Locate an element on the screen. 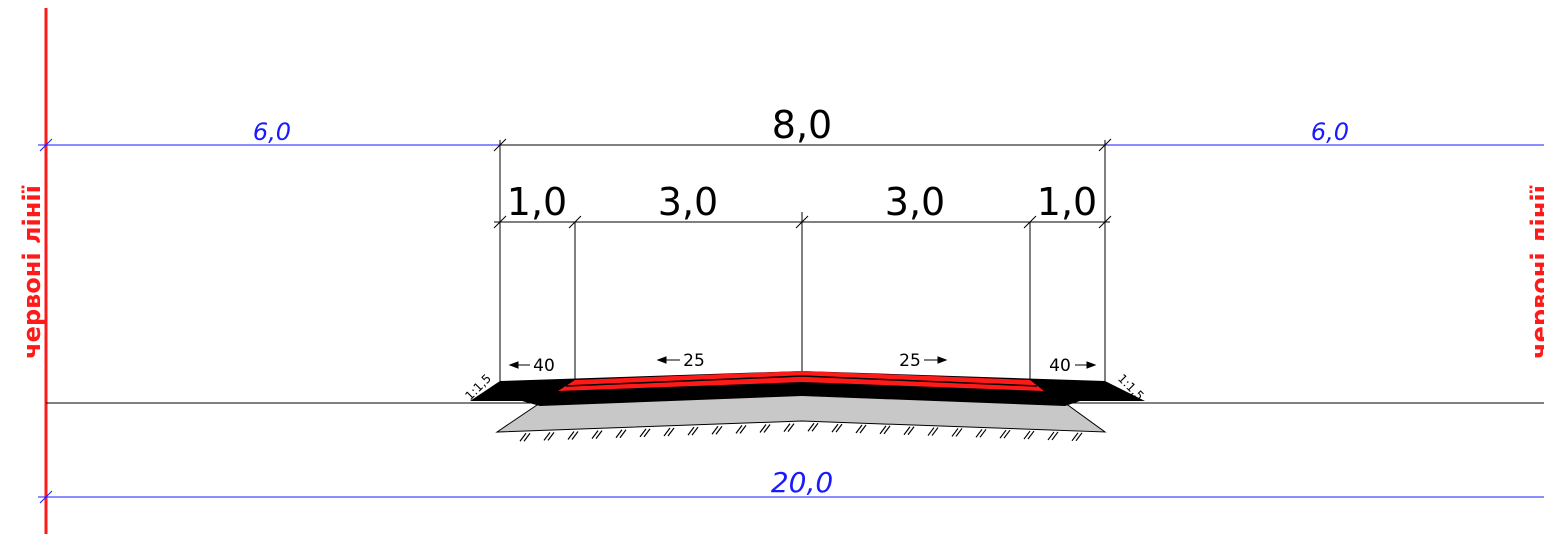 The image size is (1544, 534). dim-left: 6,0 is located at coordinates (272, 132).